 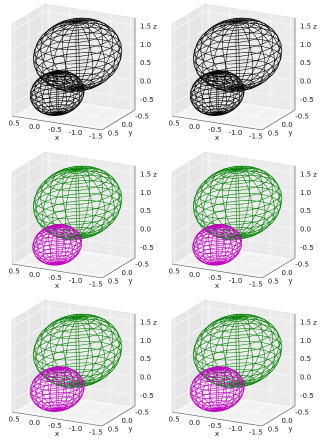 What do you see at coordinates (307, 248) in the screenshot?
I see `z-tick-label: -0.5` at bounding box center [307, 248].